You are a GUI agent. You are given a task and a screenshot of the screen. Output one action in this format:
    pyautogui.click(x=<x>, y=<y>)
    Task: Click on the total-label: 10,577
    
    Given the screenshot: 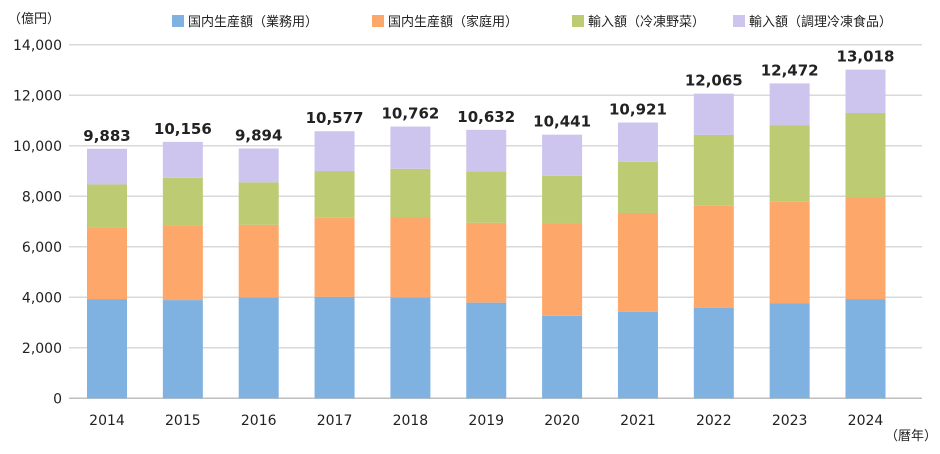 What is the action you would take?
    pyautogui.click(x=335, y=118)
    